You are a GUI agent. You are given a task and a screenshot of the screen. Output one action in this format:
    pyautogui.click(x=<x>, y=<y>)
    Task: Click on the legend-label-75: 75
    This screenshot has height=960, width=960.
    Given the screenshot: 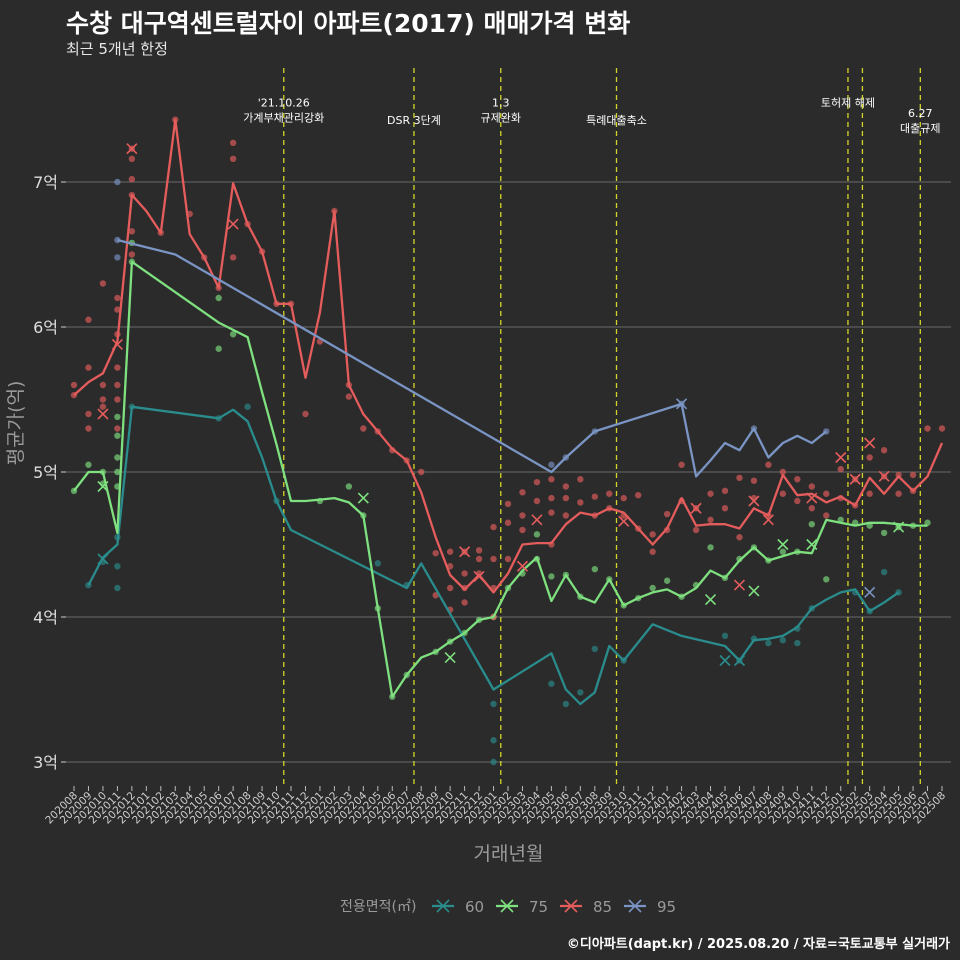 What is the action you would take?
    pyautogui.click(x=538, y=907)
    